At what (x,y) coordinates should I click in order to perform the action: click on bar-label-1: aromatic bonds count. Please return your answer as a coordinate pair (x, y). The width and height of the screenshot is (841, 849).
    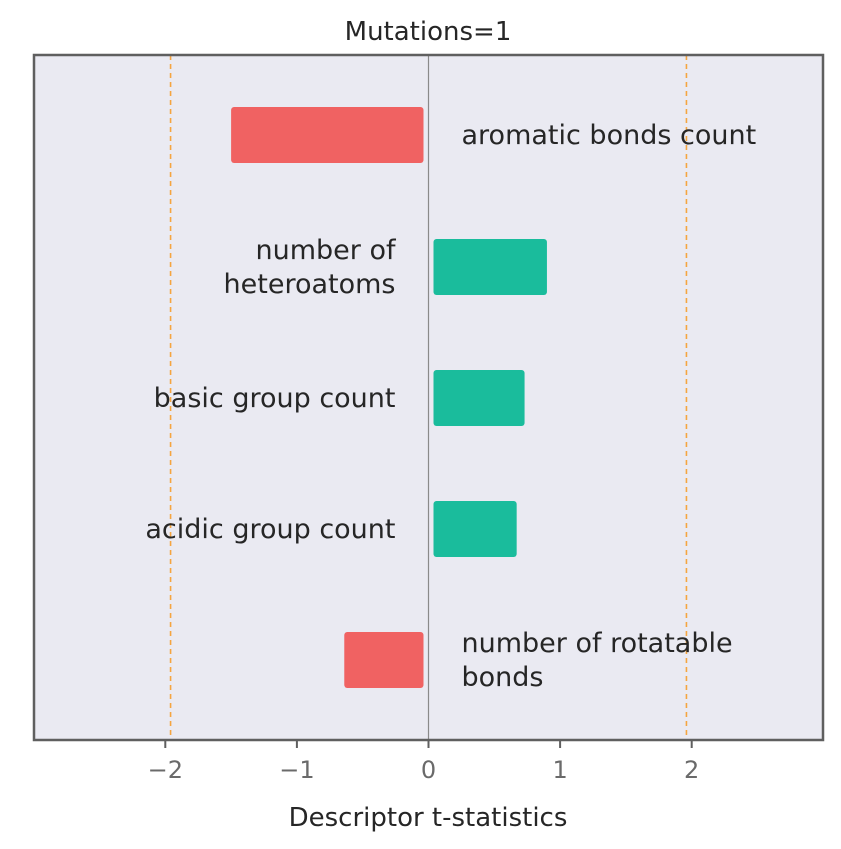
    Looking at the image, I should click on (609, 135).